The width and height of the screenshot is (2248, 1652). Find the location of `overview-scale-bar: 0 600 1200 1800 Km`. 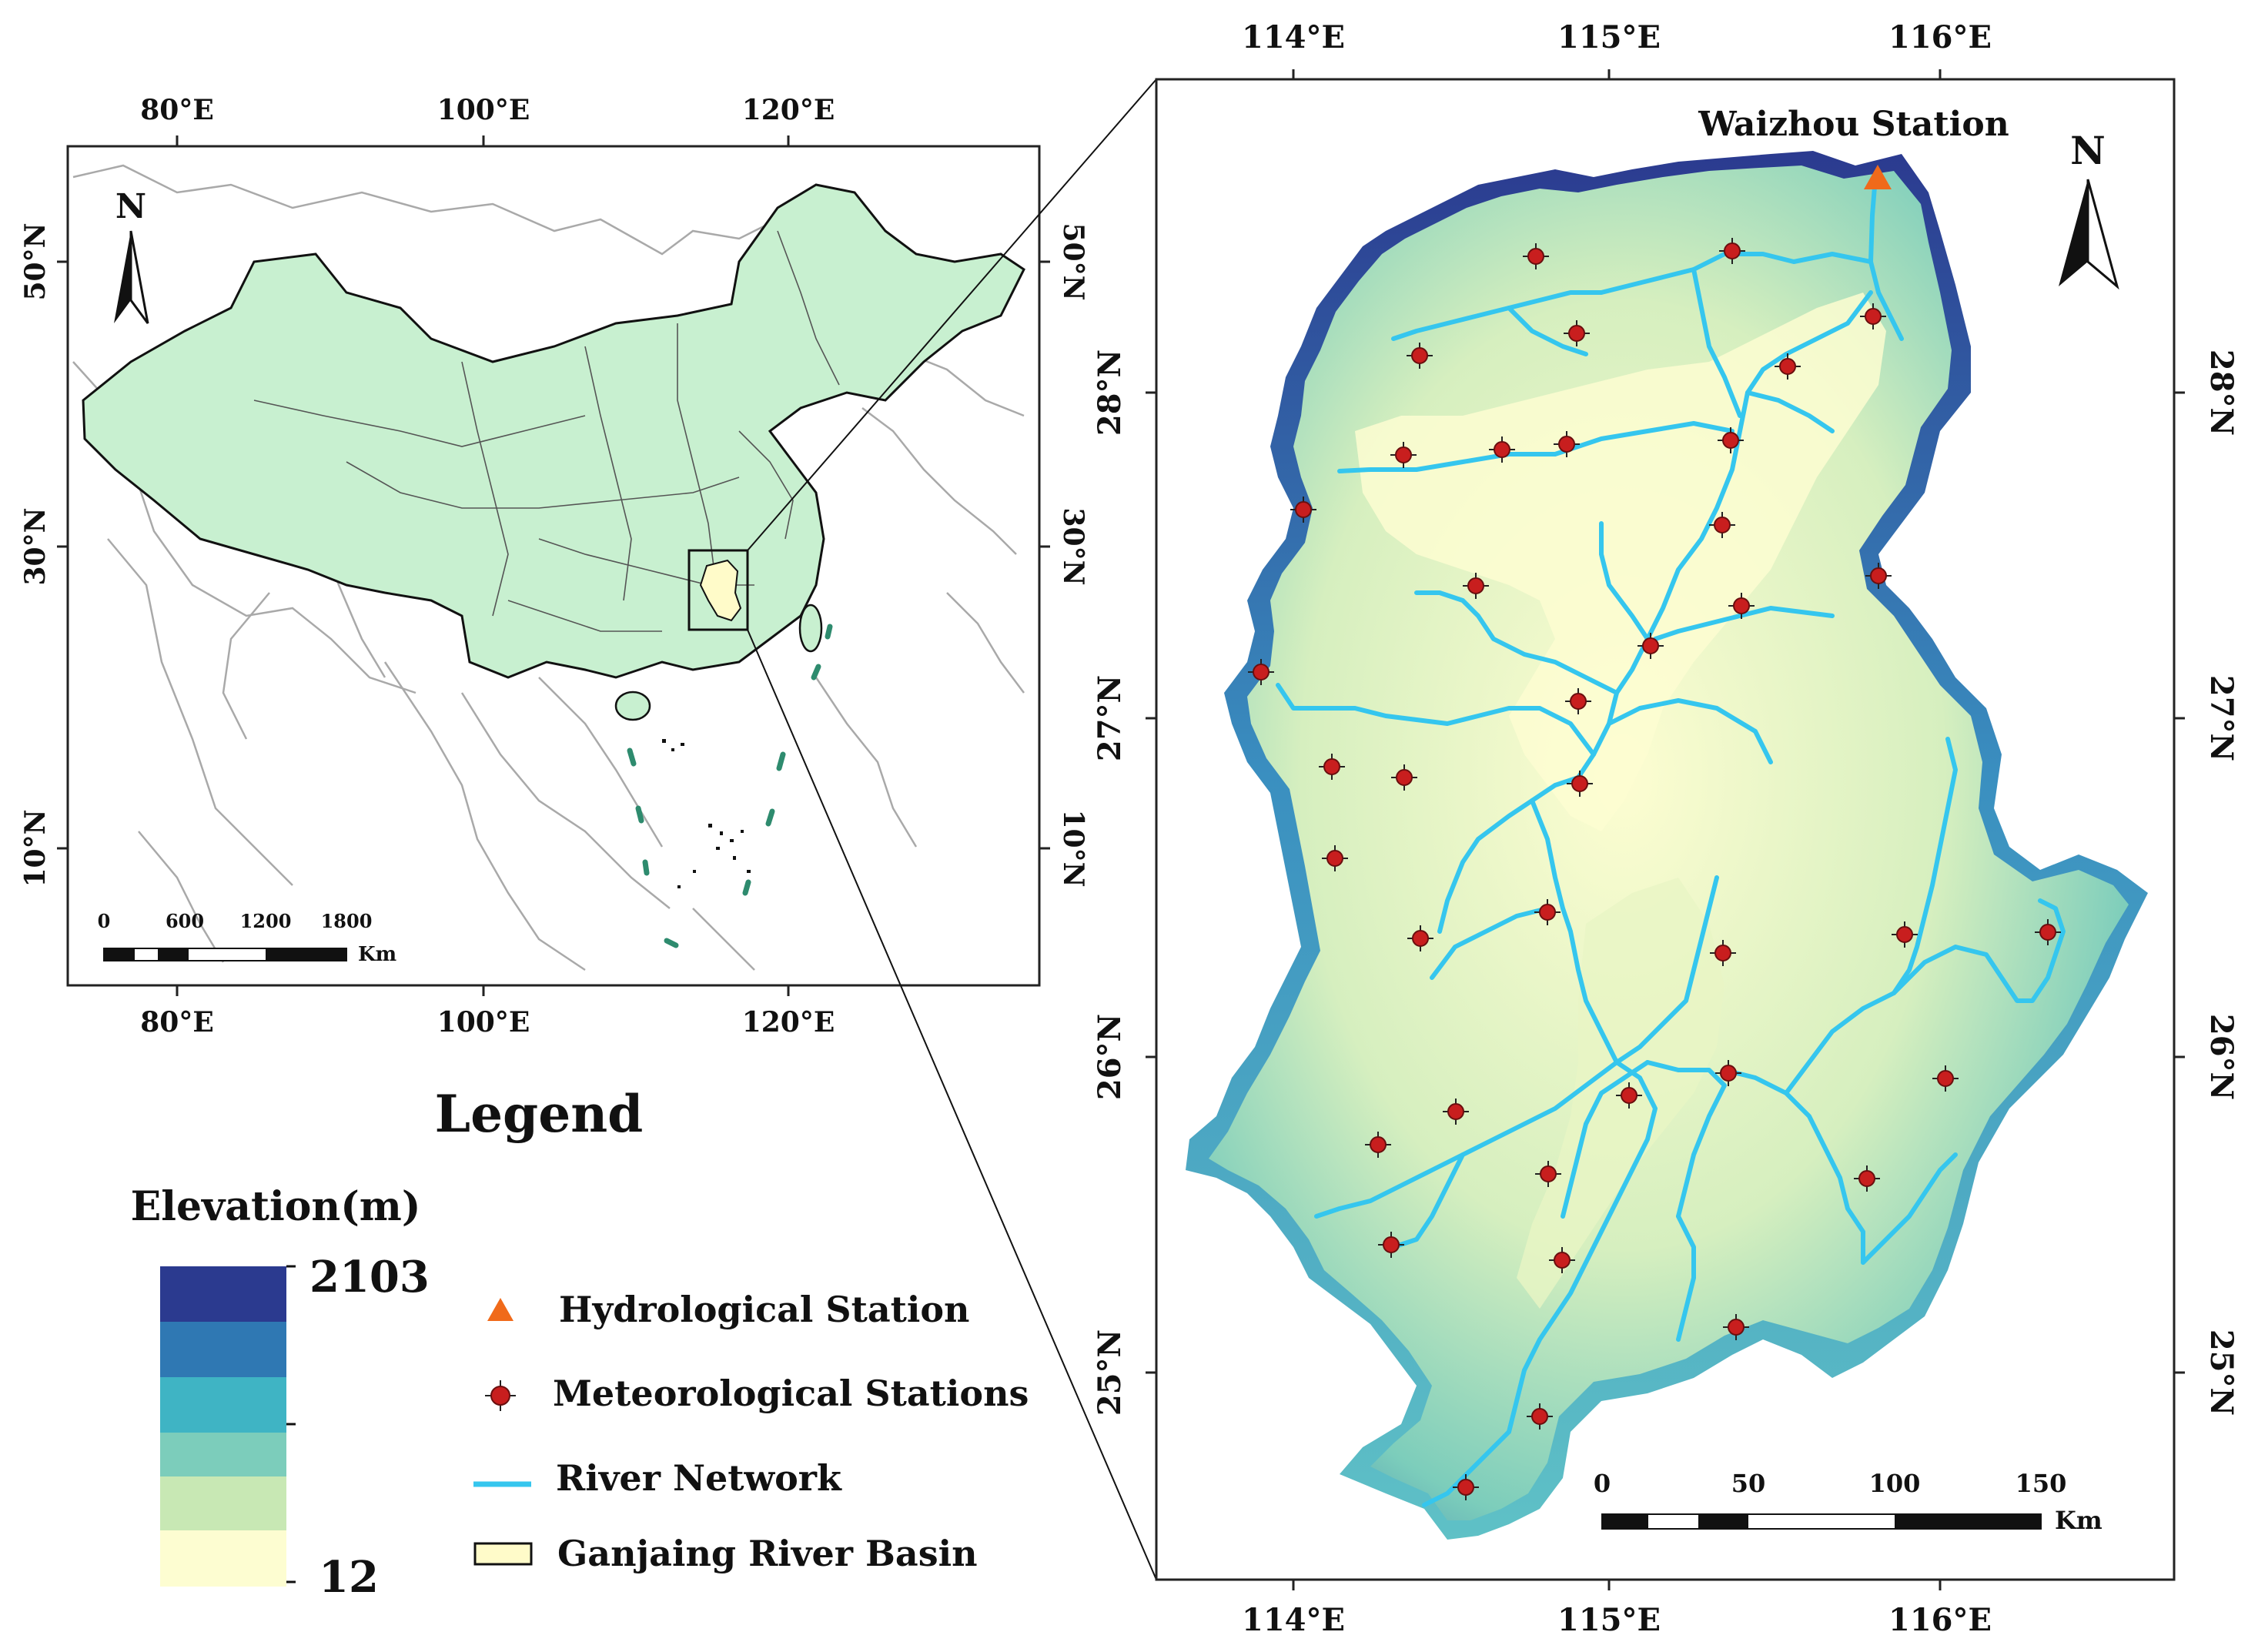

overview-scale-bar: 0 600 1200 1800 Km is located at coordinates (247, 938).